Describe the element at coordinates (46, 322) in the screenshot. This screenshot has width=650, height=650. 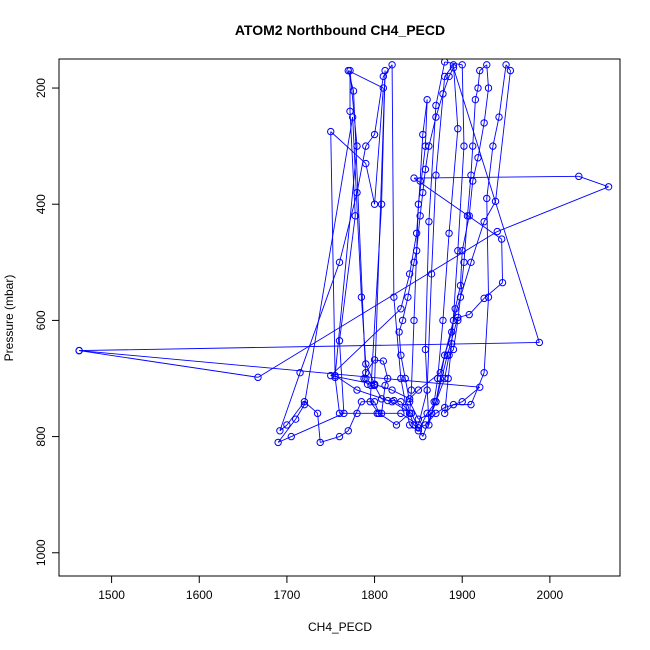
I see `y-axis: 200 400 600 800 1000` at that location.